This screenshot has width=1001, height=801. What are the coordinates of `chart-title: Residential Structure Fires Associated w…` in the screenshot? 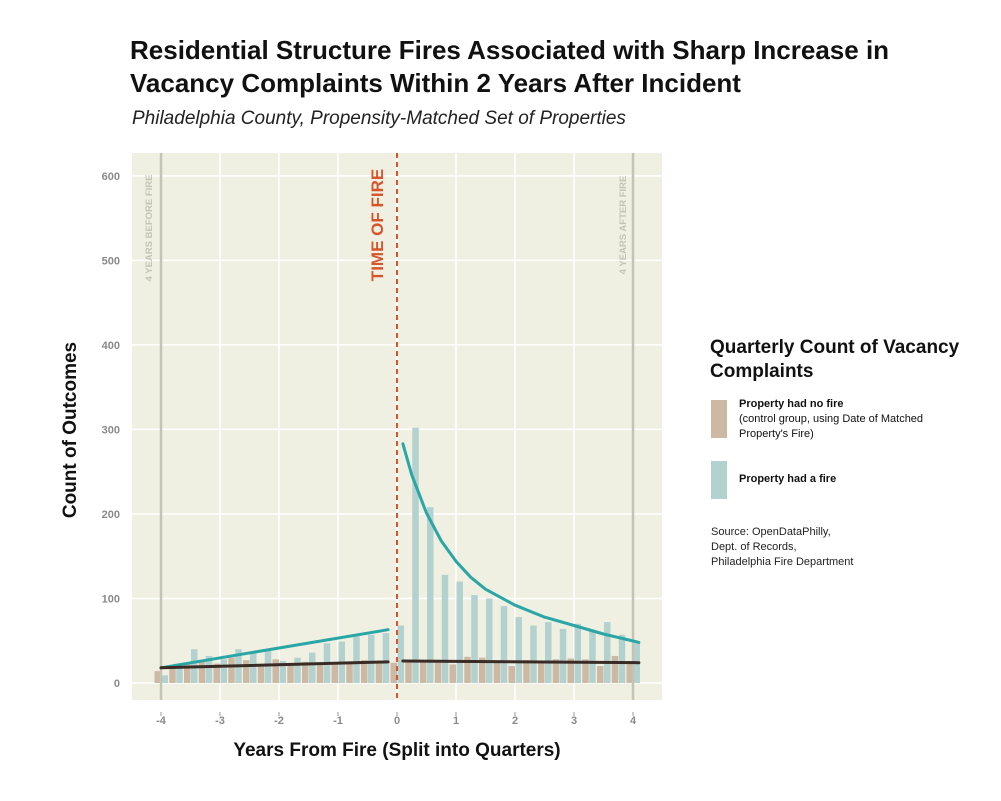 It's located at (510, 66).